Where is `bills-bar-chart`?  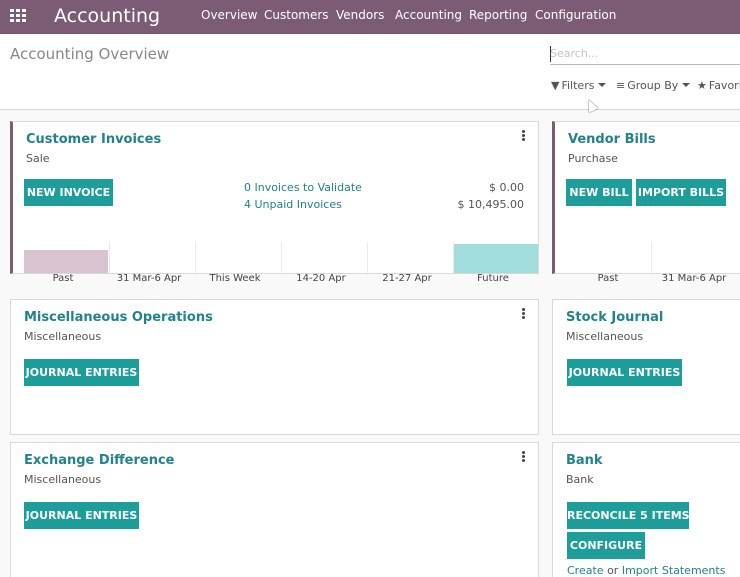
bills-bar-chart is located at coordinates (652, 257).